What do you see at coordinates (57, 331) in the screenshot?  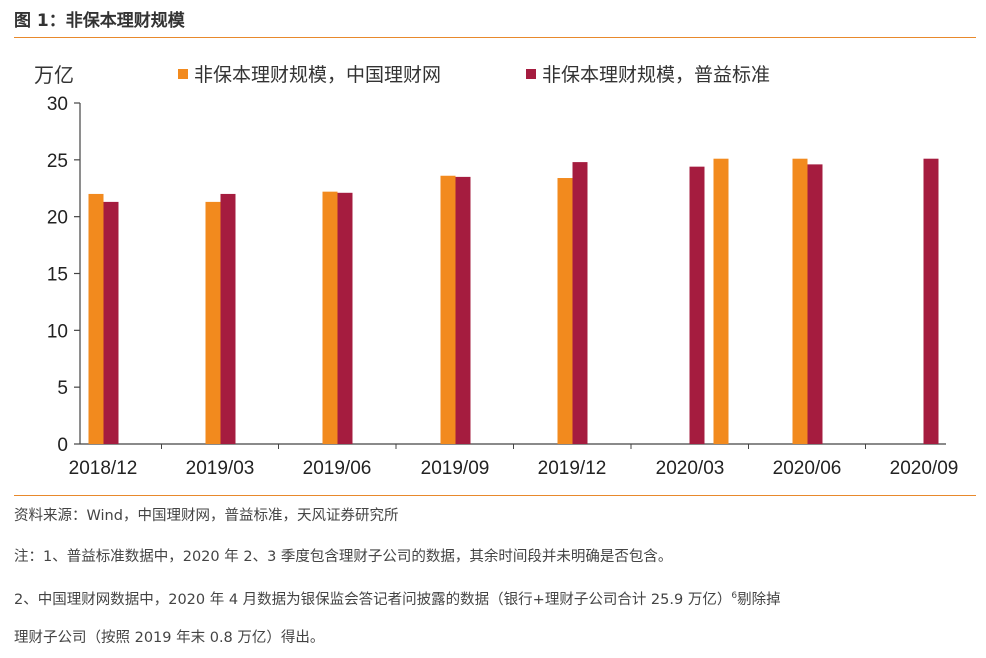 I see `y-tick-label: 10` at bounding box center [57, 331].